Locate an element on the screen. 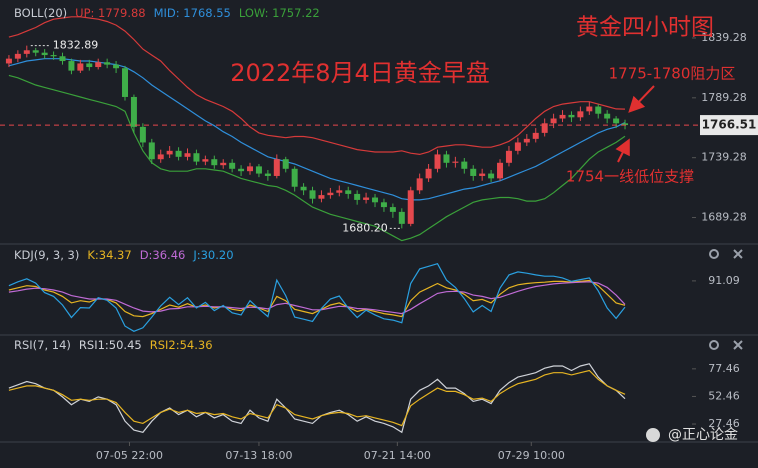 This screenshot has height=468, width=758. x-tick-label: 07-13 18:00 is located at coordinates (258, 455).